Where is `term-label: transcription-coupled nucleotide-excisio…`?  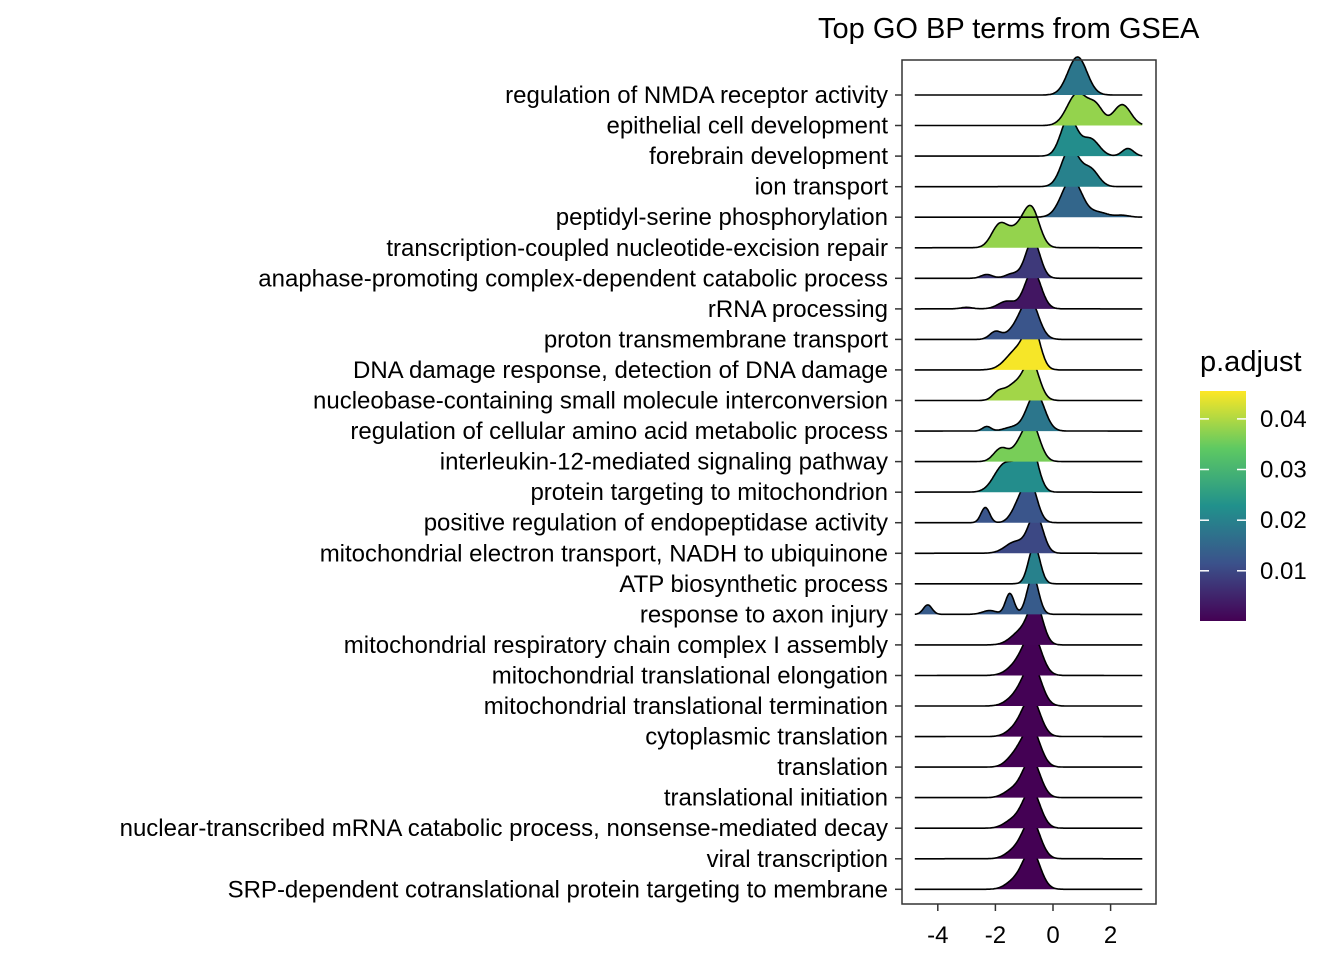
term-label: transcription-coupled nucleotide-excisio… is located at coordinates (637, 248).